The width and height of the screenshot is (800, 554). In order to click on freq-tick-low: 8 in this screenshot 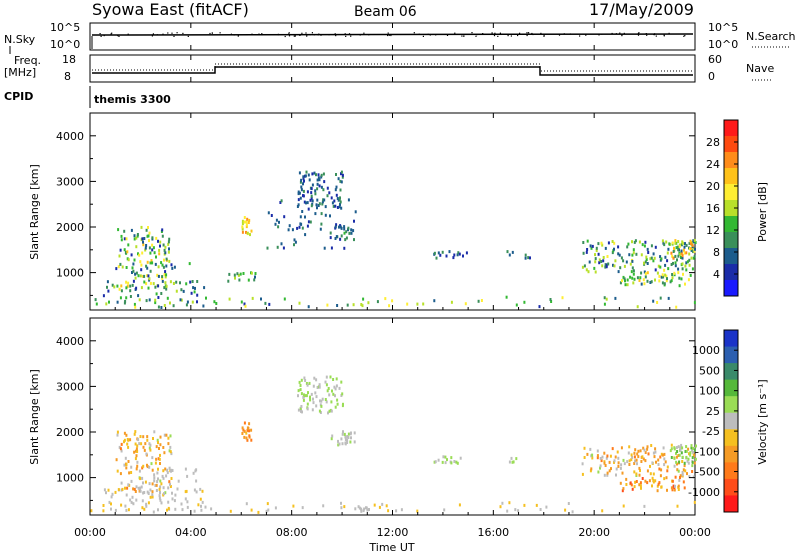, I will do `click(67, 76)`.